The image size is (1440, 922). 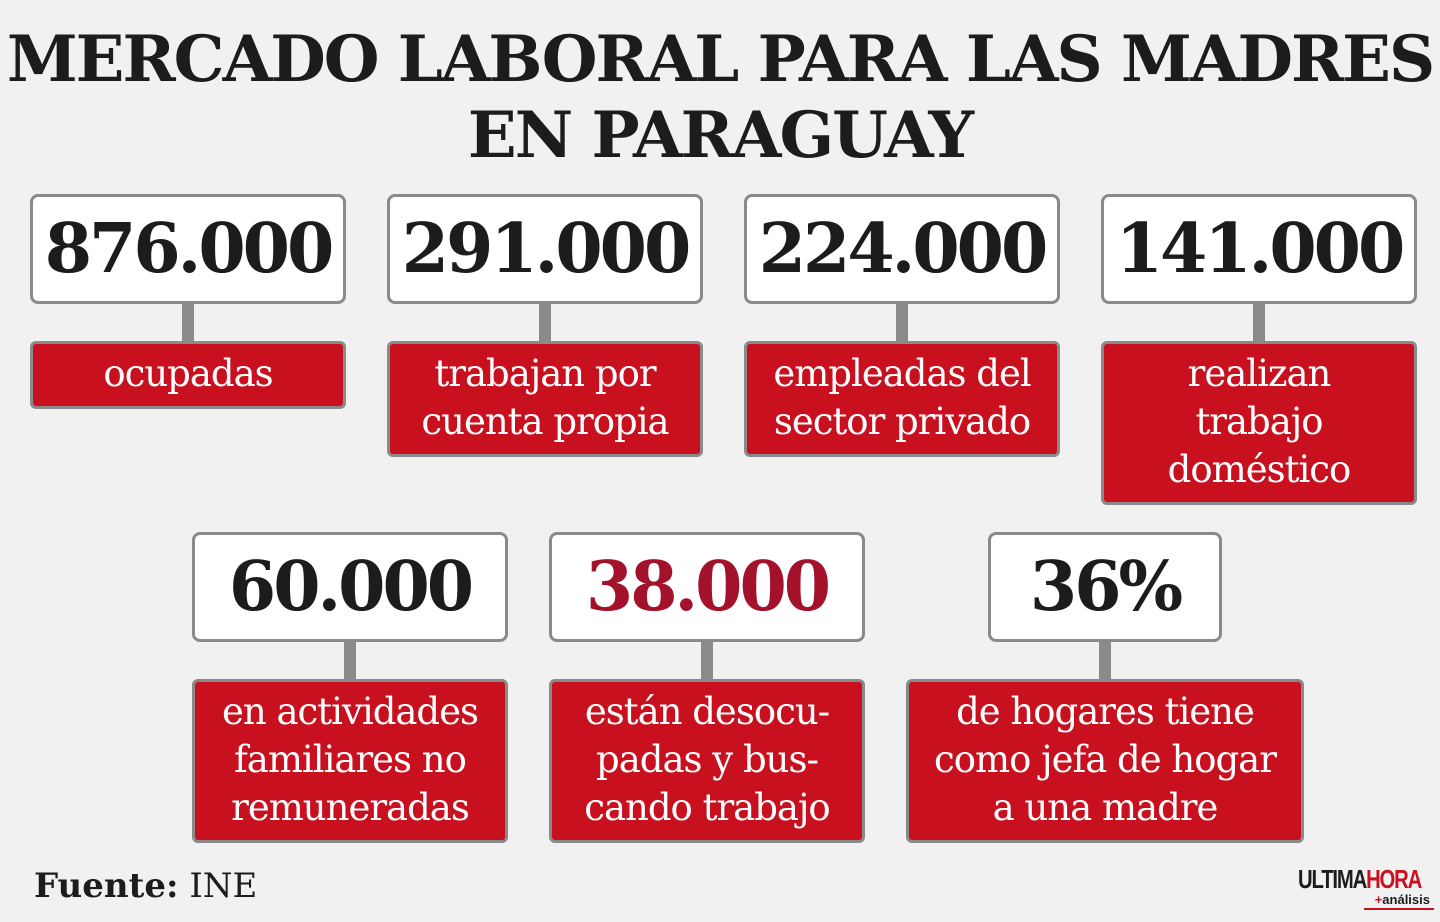 What do you see at coordinates (545, 249) in the screenshot?
I see `stat-value: 291.000` at bounding box center [545, 249].